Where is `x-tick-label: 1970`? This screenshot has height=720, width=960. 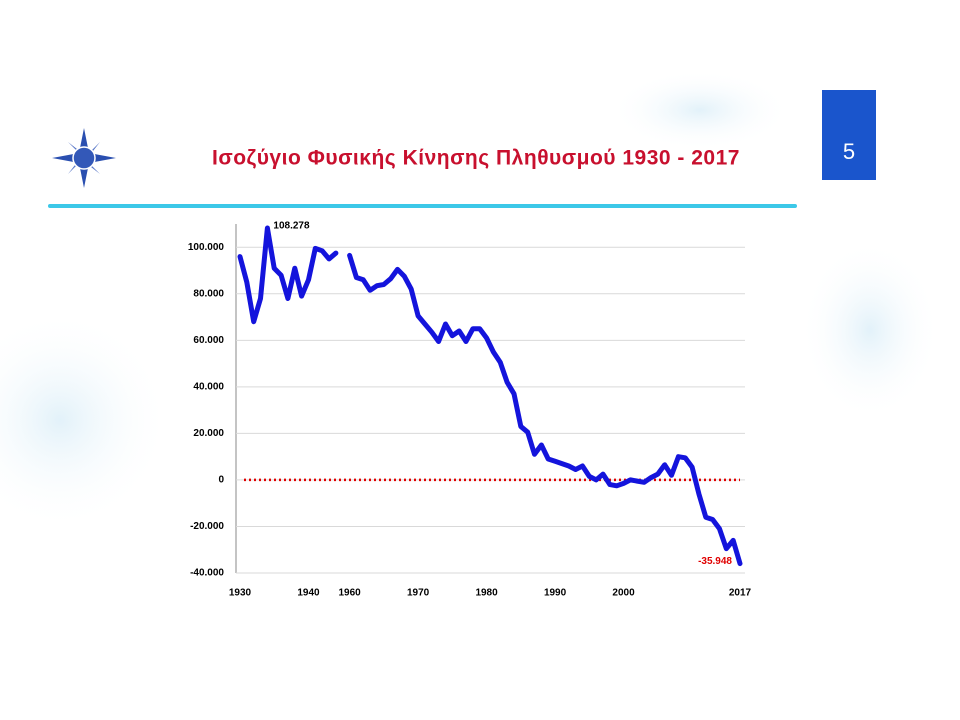
x-tick-label: 1970 is located at coordinates (418, 593).